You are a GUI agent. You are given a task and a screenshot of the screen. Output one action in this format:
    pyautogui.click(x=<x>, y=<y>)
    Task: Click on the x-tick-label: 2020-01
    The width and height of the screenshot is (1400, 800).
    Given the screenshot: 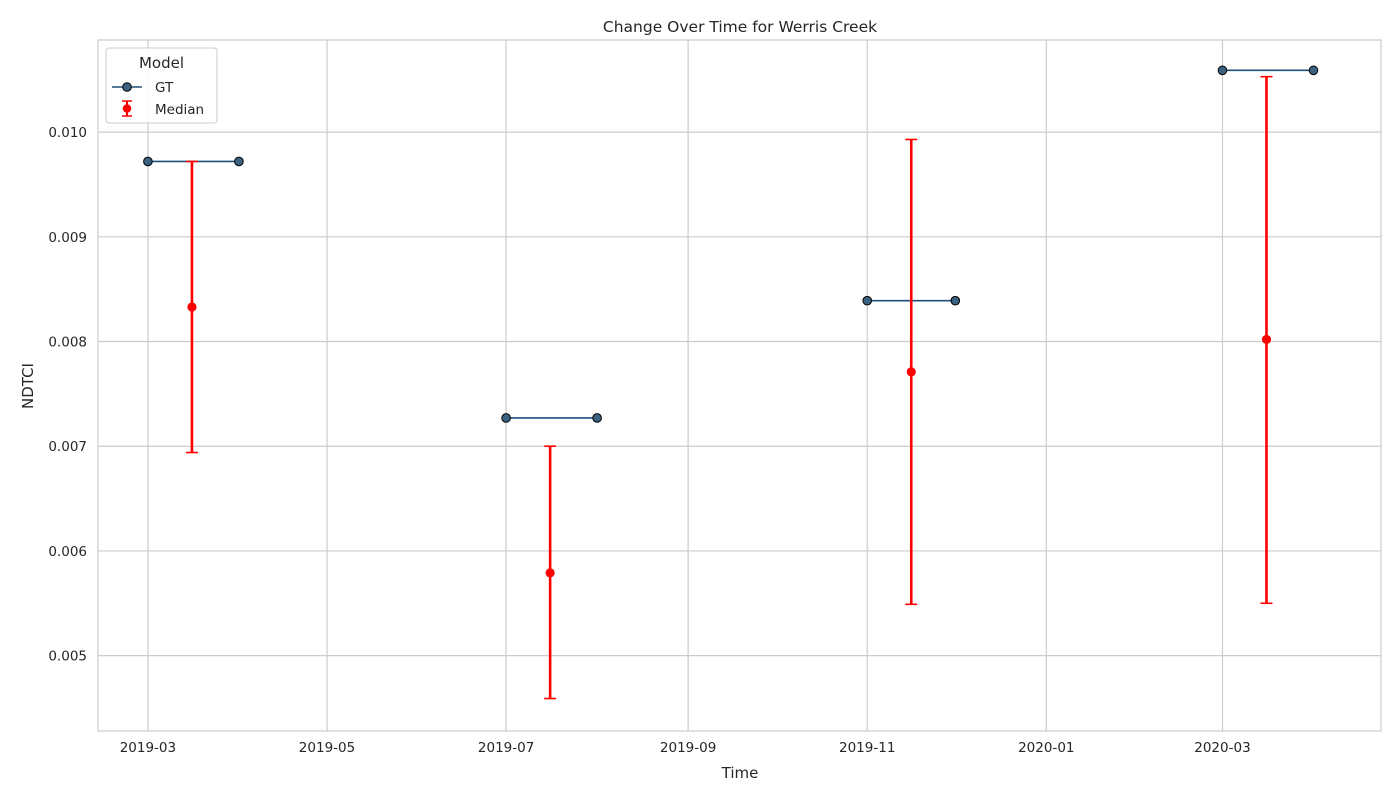 What is the action you would take?
    pyautogui.click(x=1046, y=748)
    